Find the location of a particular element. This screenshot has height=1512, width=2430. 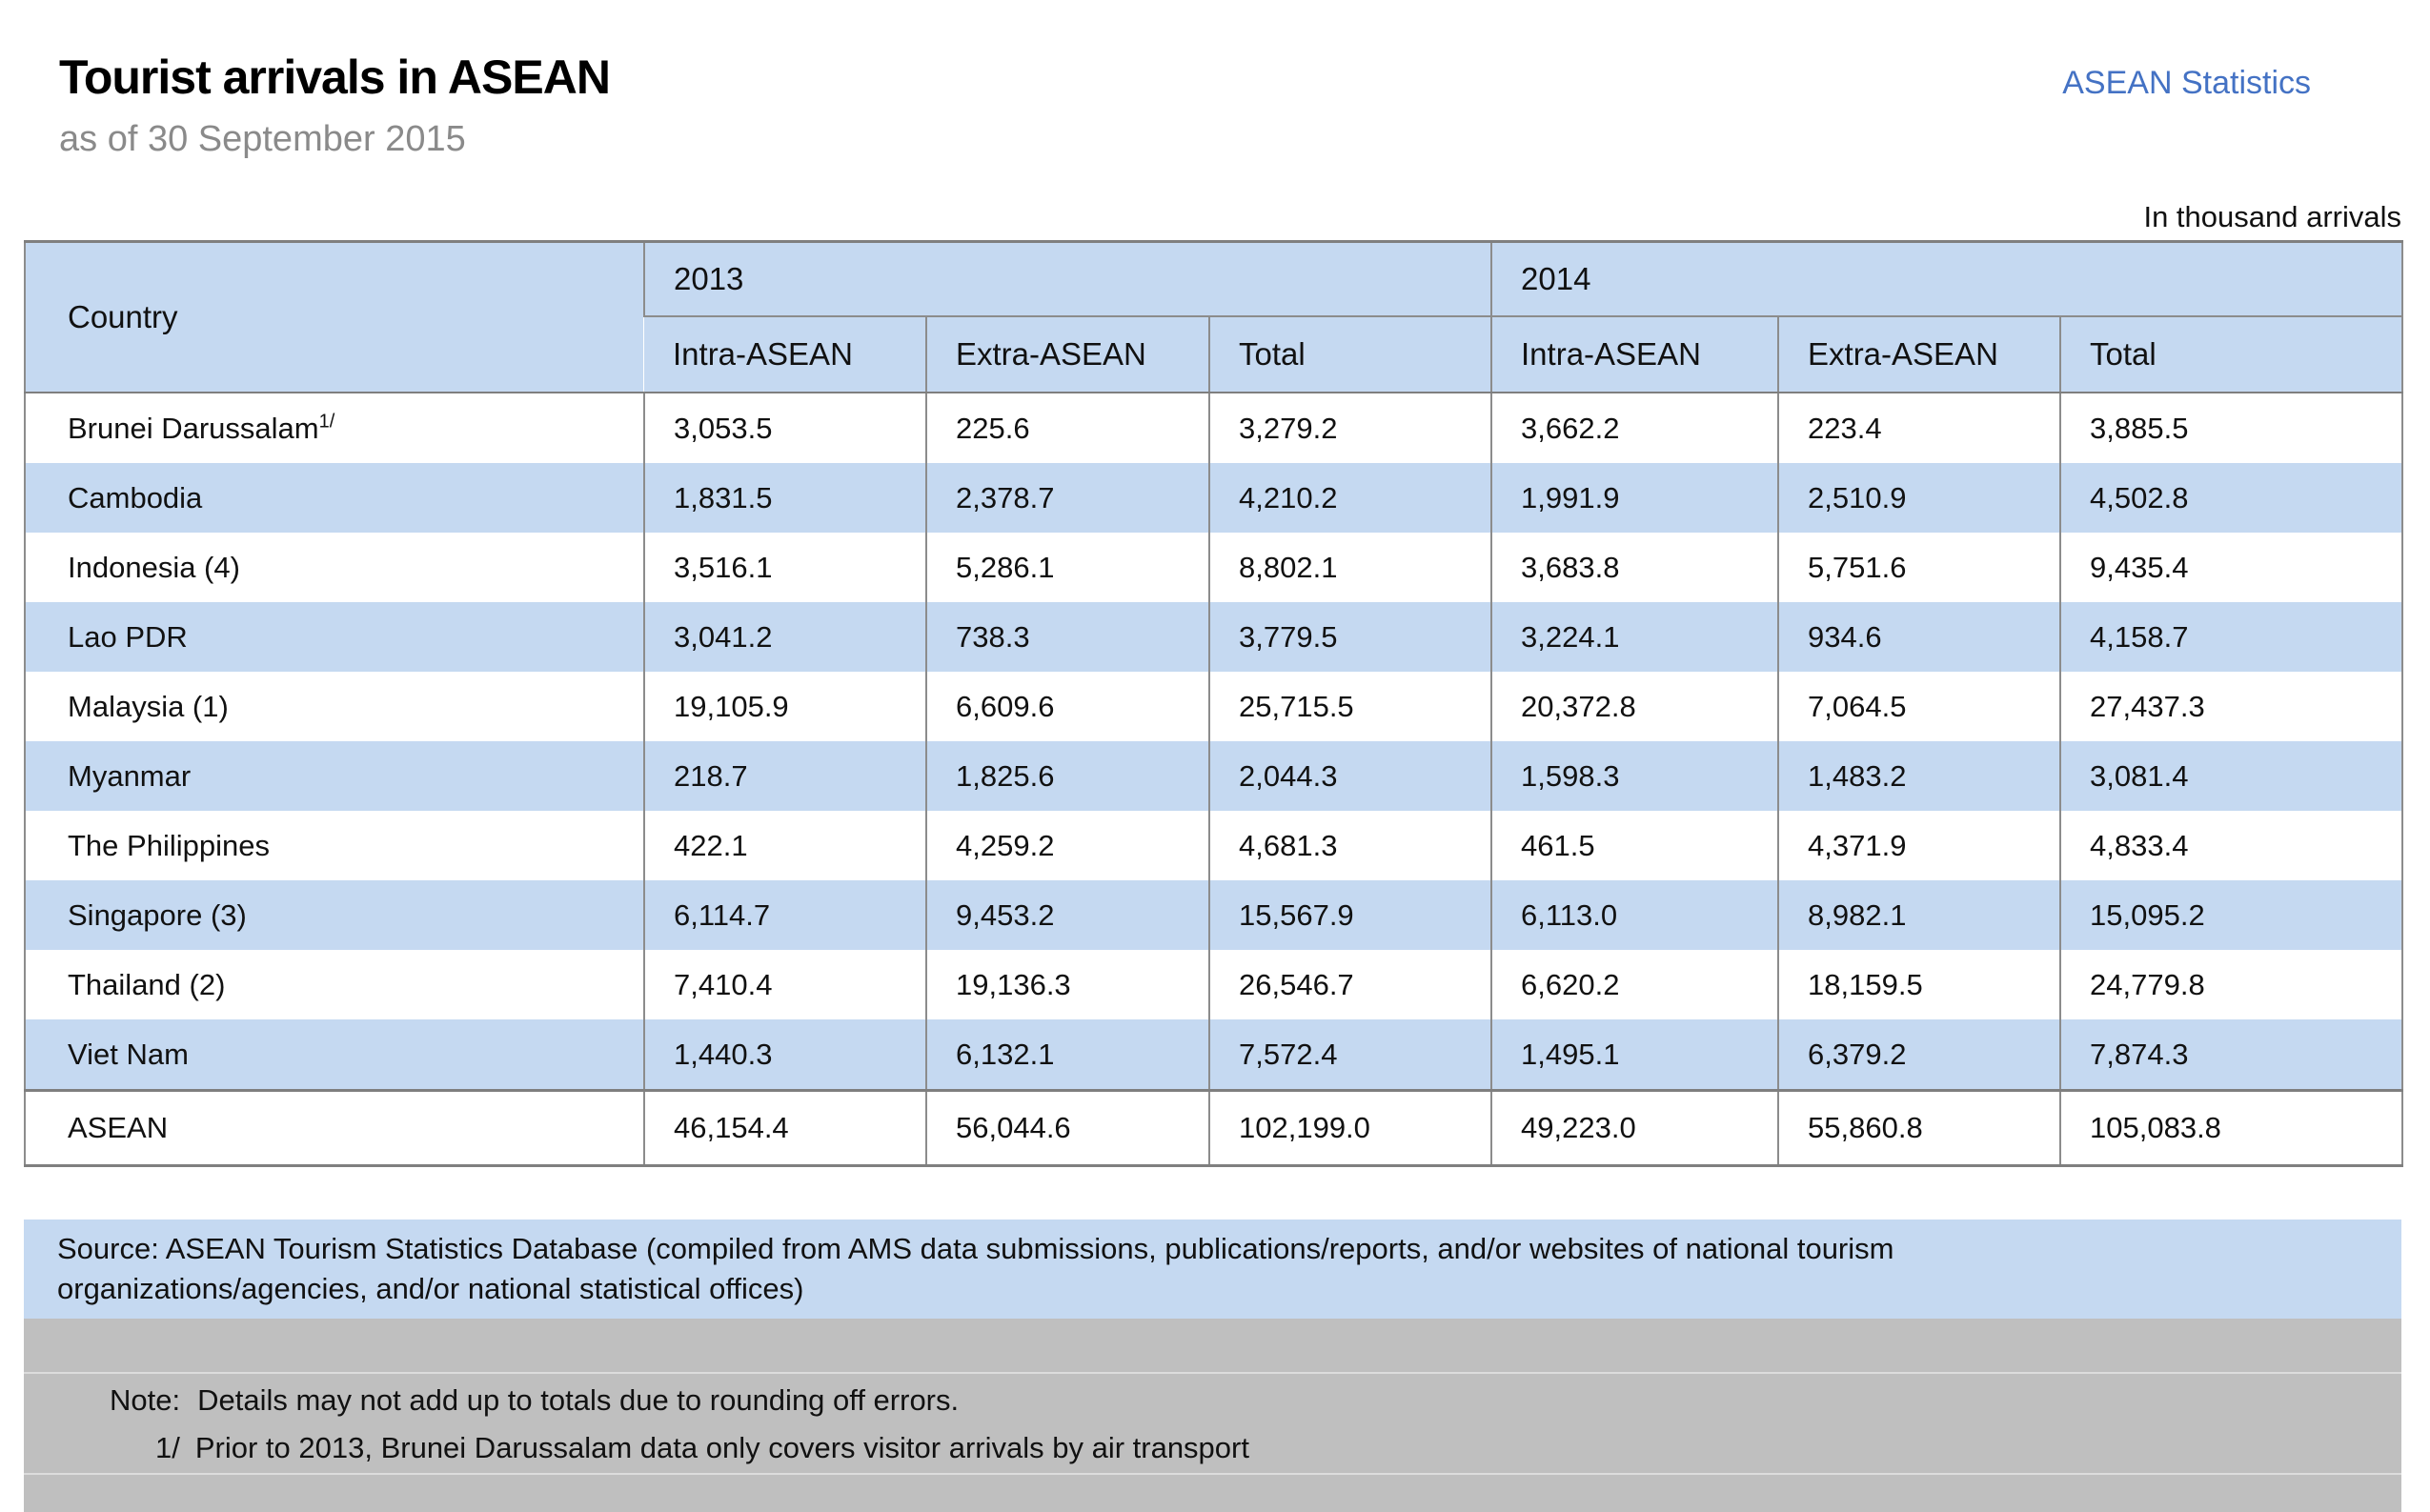

value-cell: 9,453.2 is located at coordinates (1067, 915).